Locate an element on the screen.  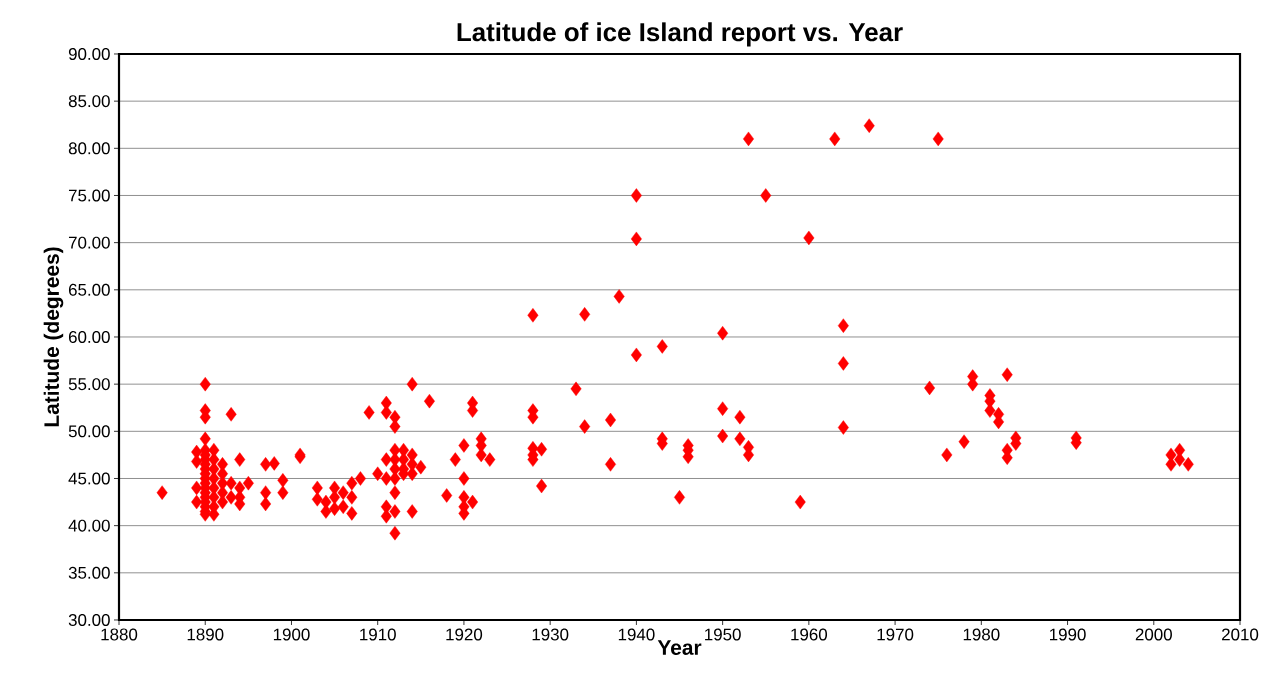
x-tick-label: 1890 is located at coordinates (205, 634).